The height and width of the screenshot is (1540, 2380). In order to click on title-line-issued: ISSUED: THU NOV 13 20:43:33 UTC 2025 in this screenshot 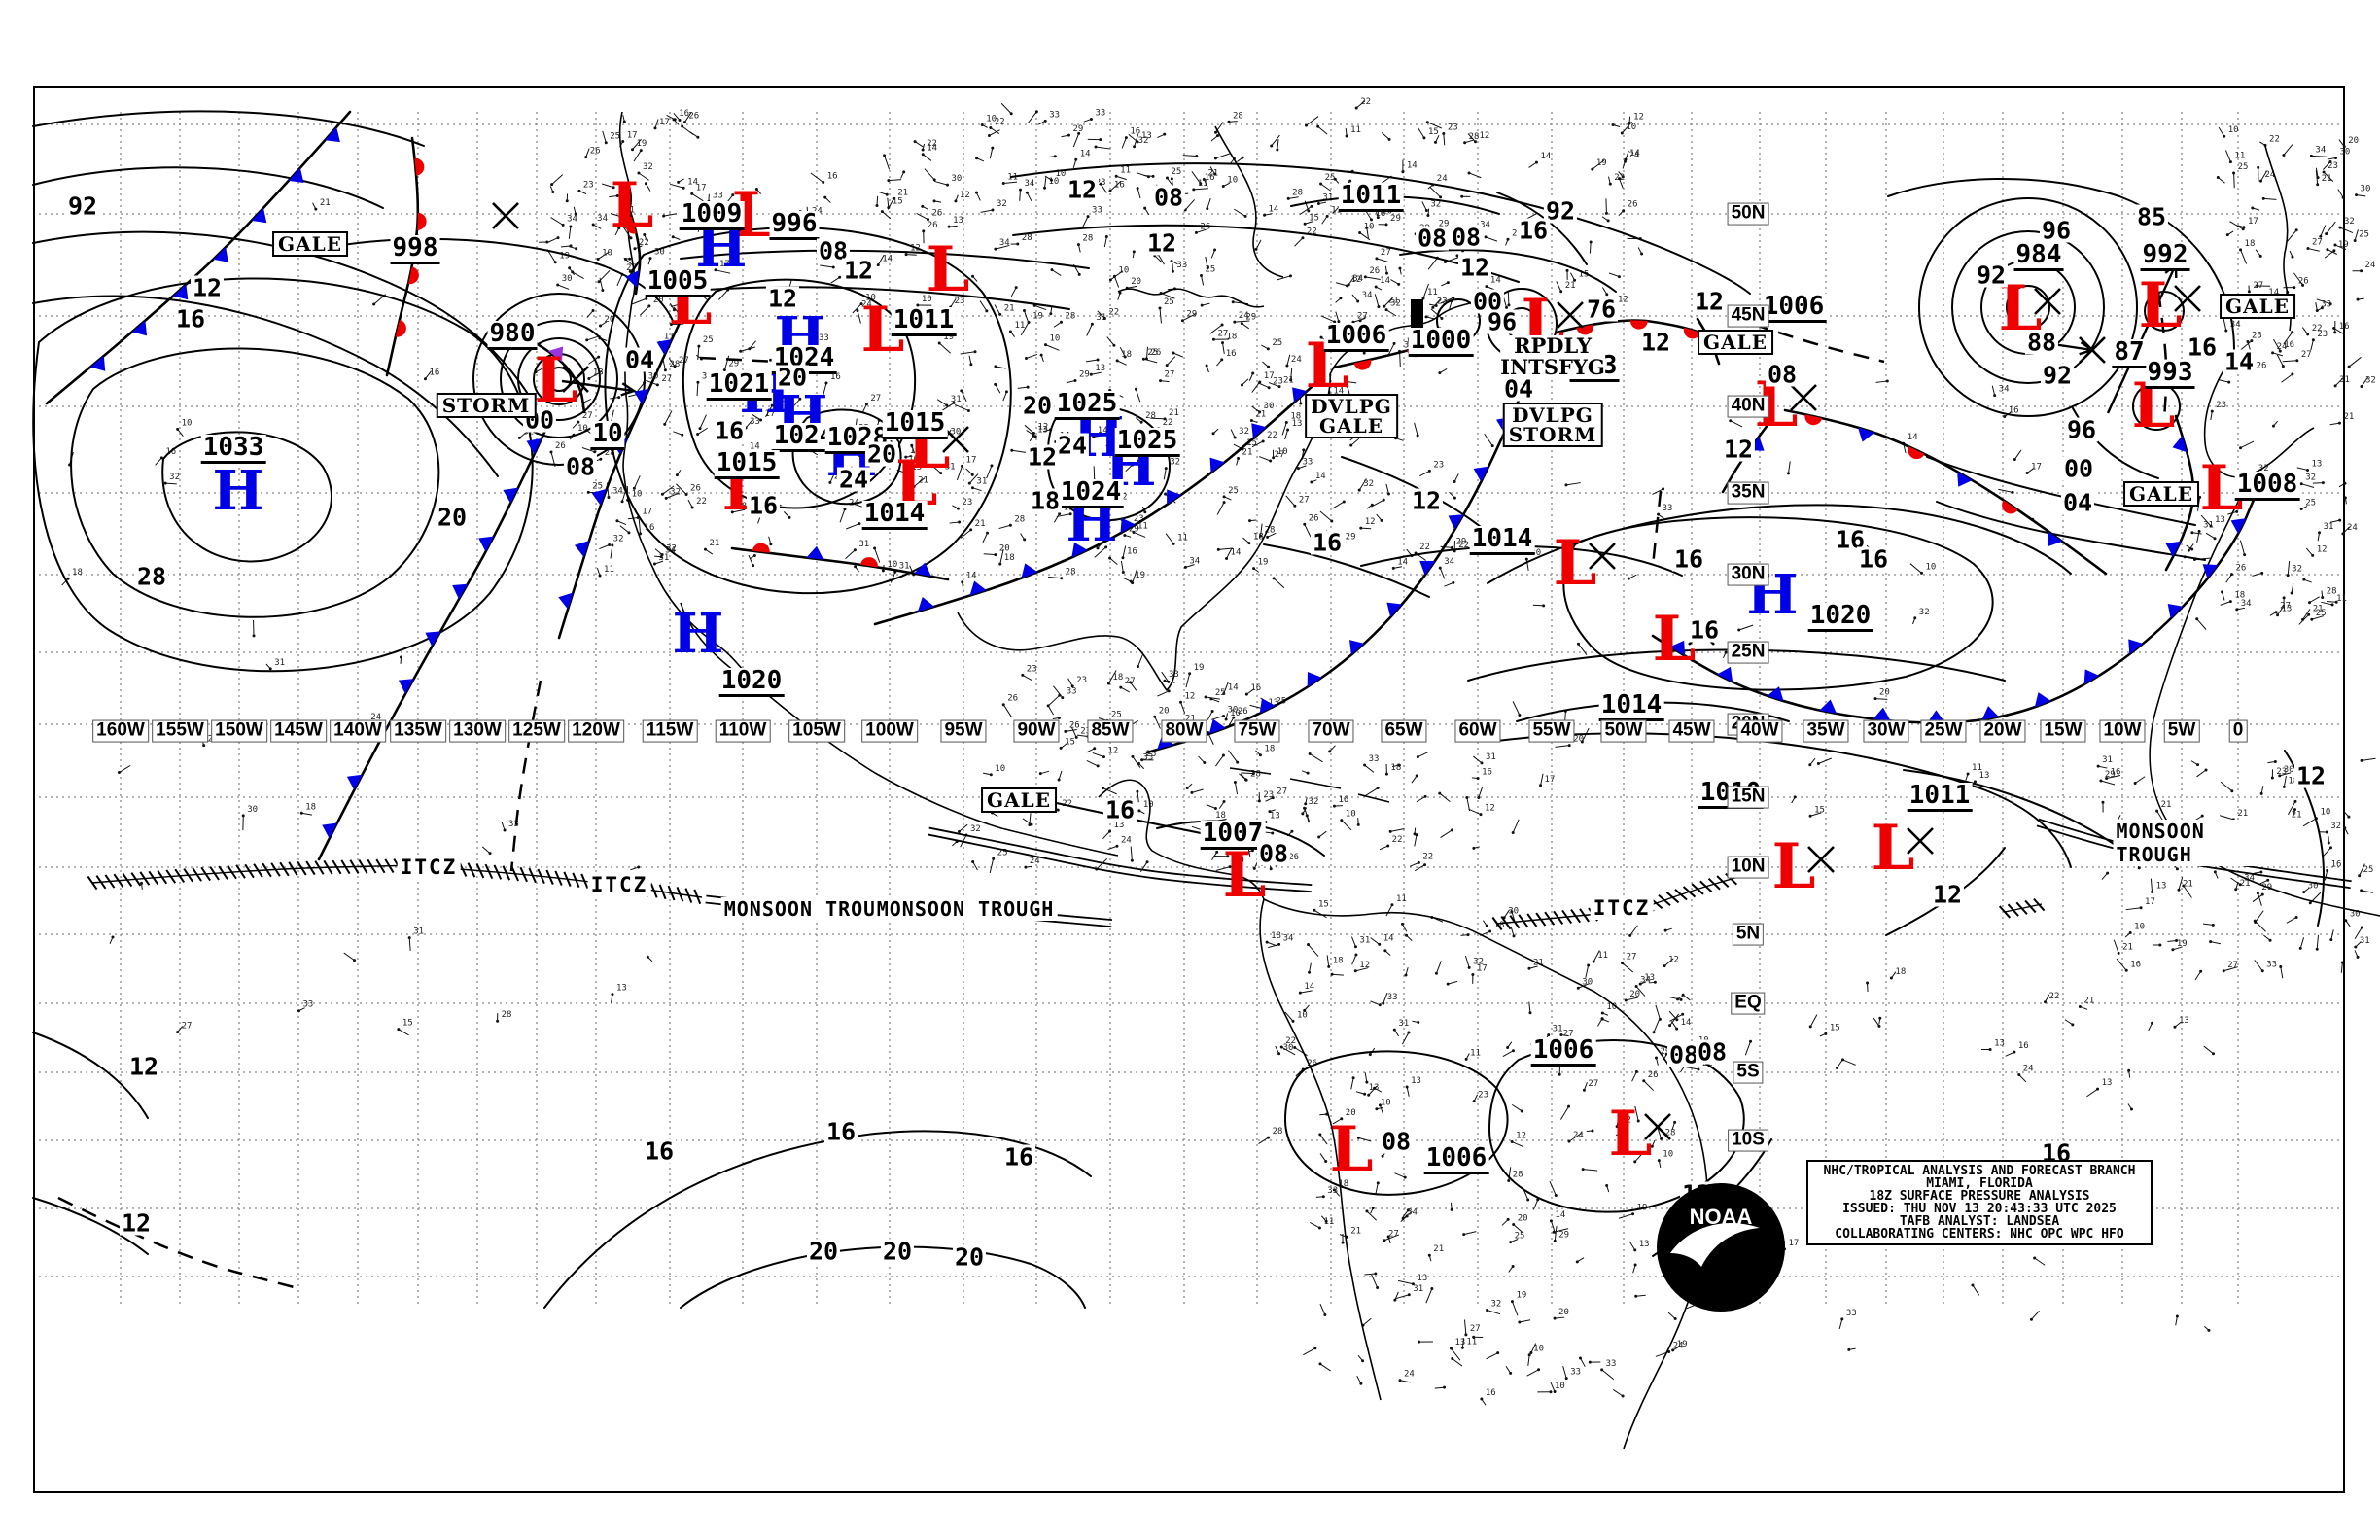, I will do `click(1979, 1209)`.